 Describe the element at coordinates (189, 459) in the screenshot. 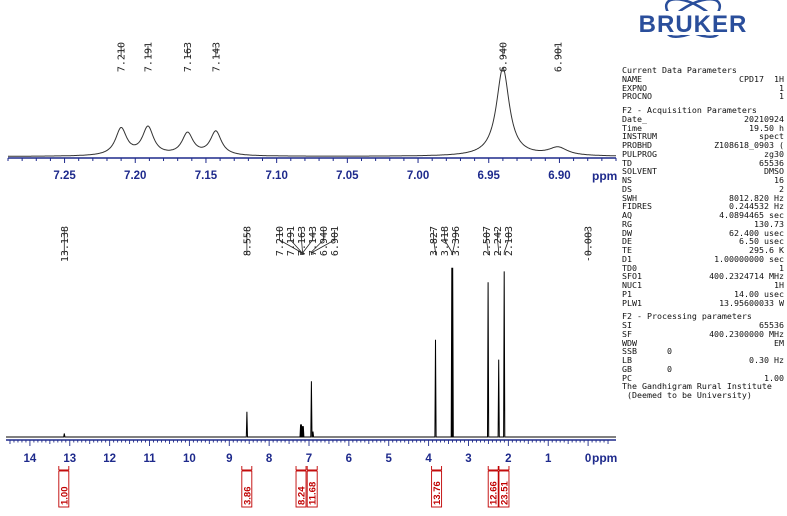

I see `main-tick-label: 10` at that location.